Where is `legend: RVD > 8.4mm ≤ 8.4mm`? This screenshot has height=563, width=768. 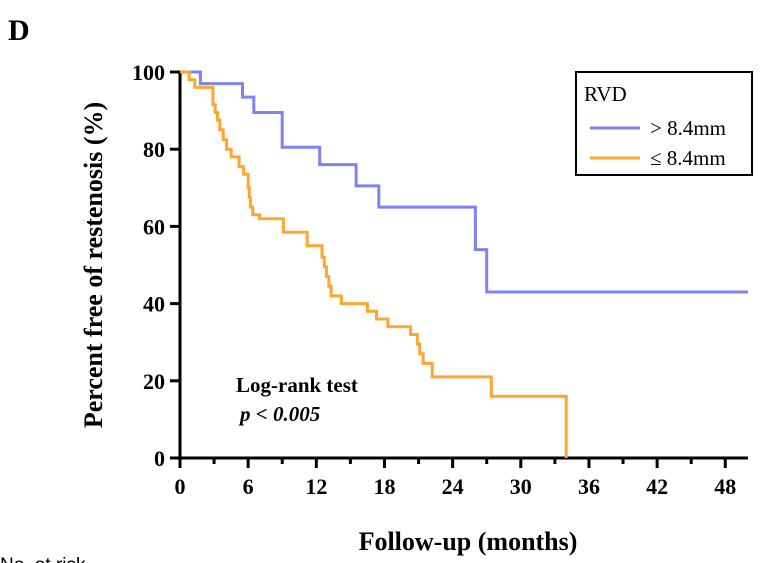
legend: RVD > 8.4mm ≤ 8.4mm is located at coordinates (664, 123).